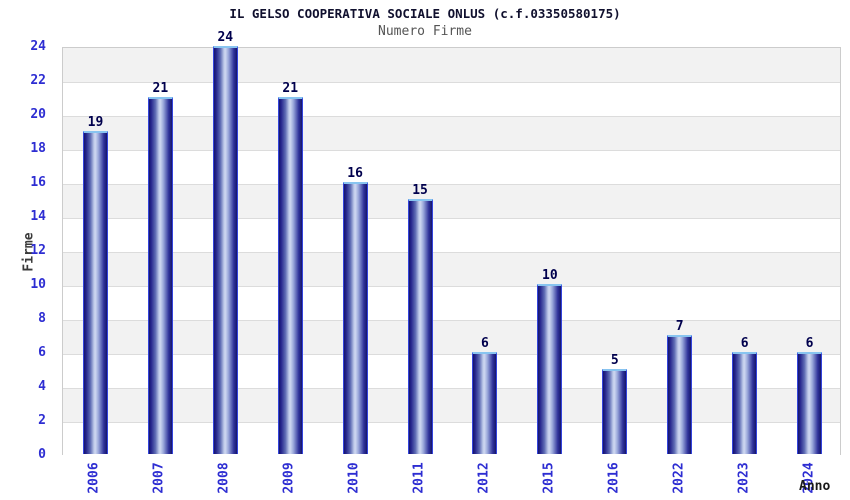  What do you see at coordinates (679, 394) in the screenshot?
I see `bar-2022` at bounding box center [679, 394].